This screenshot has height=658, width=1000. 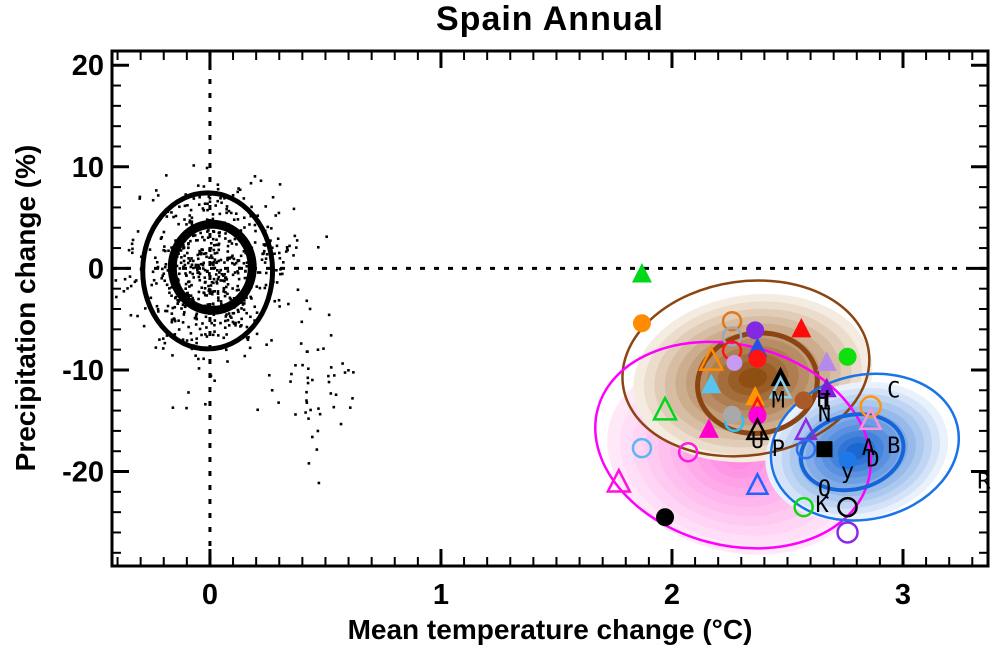 What do you see at coordinates (903, 595) in the screenshot?
I see `x-tick-label-3: 3` at bounding box center [903, 595].